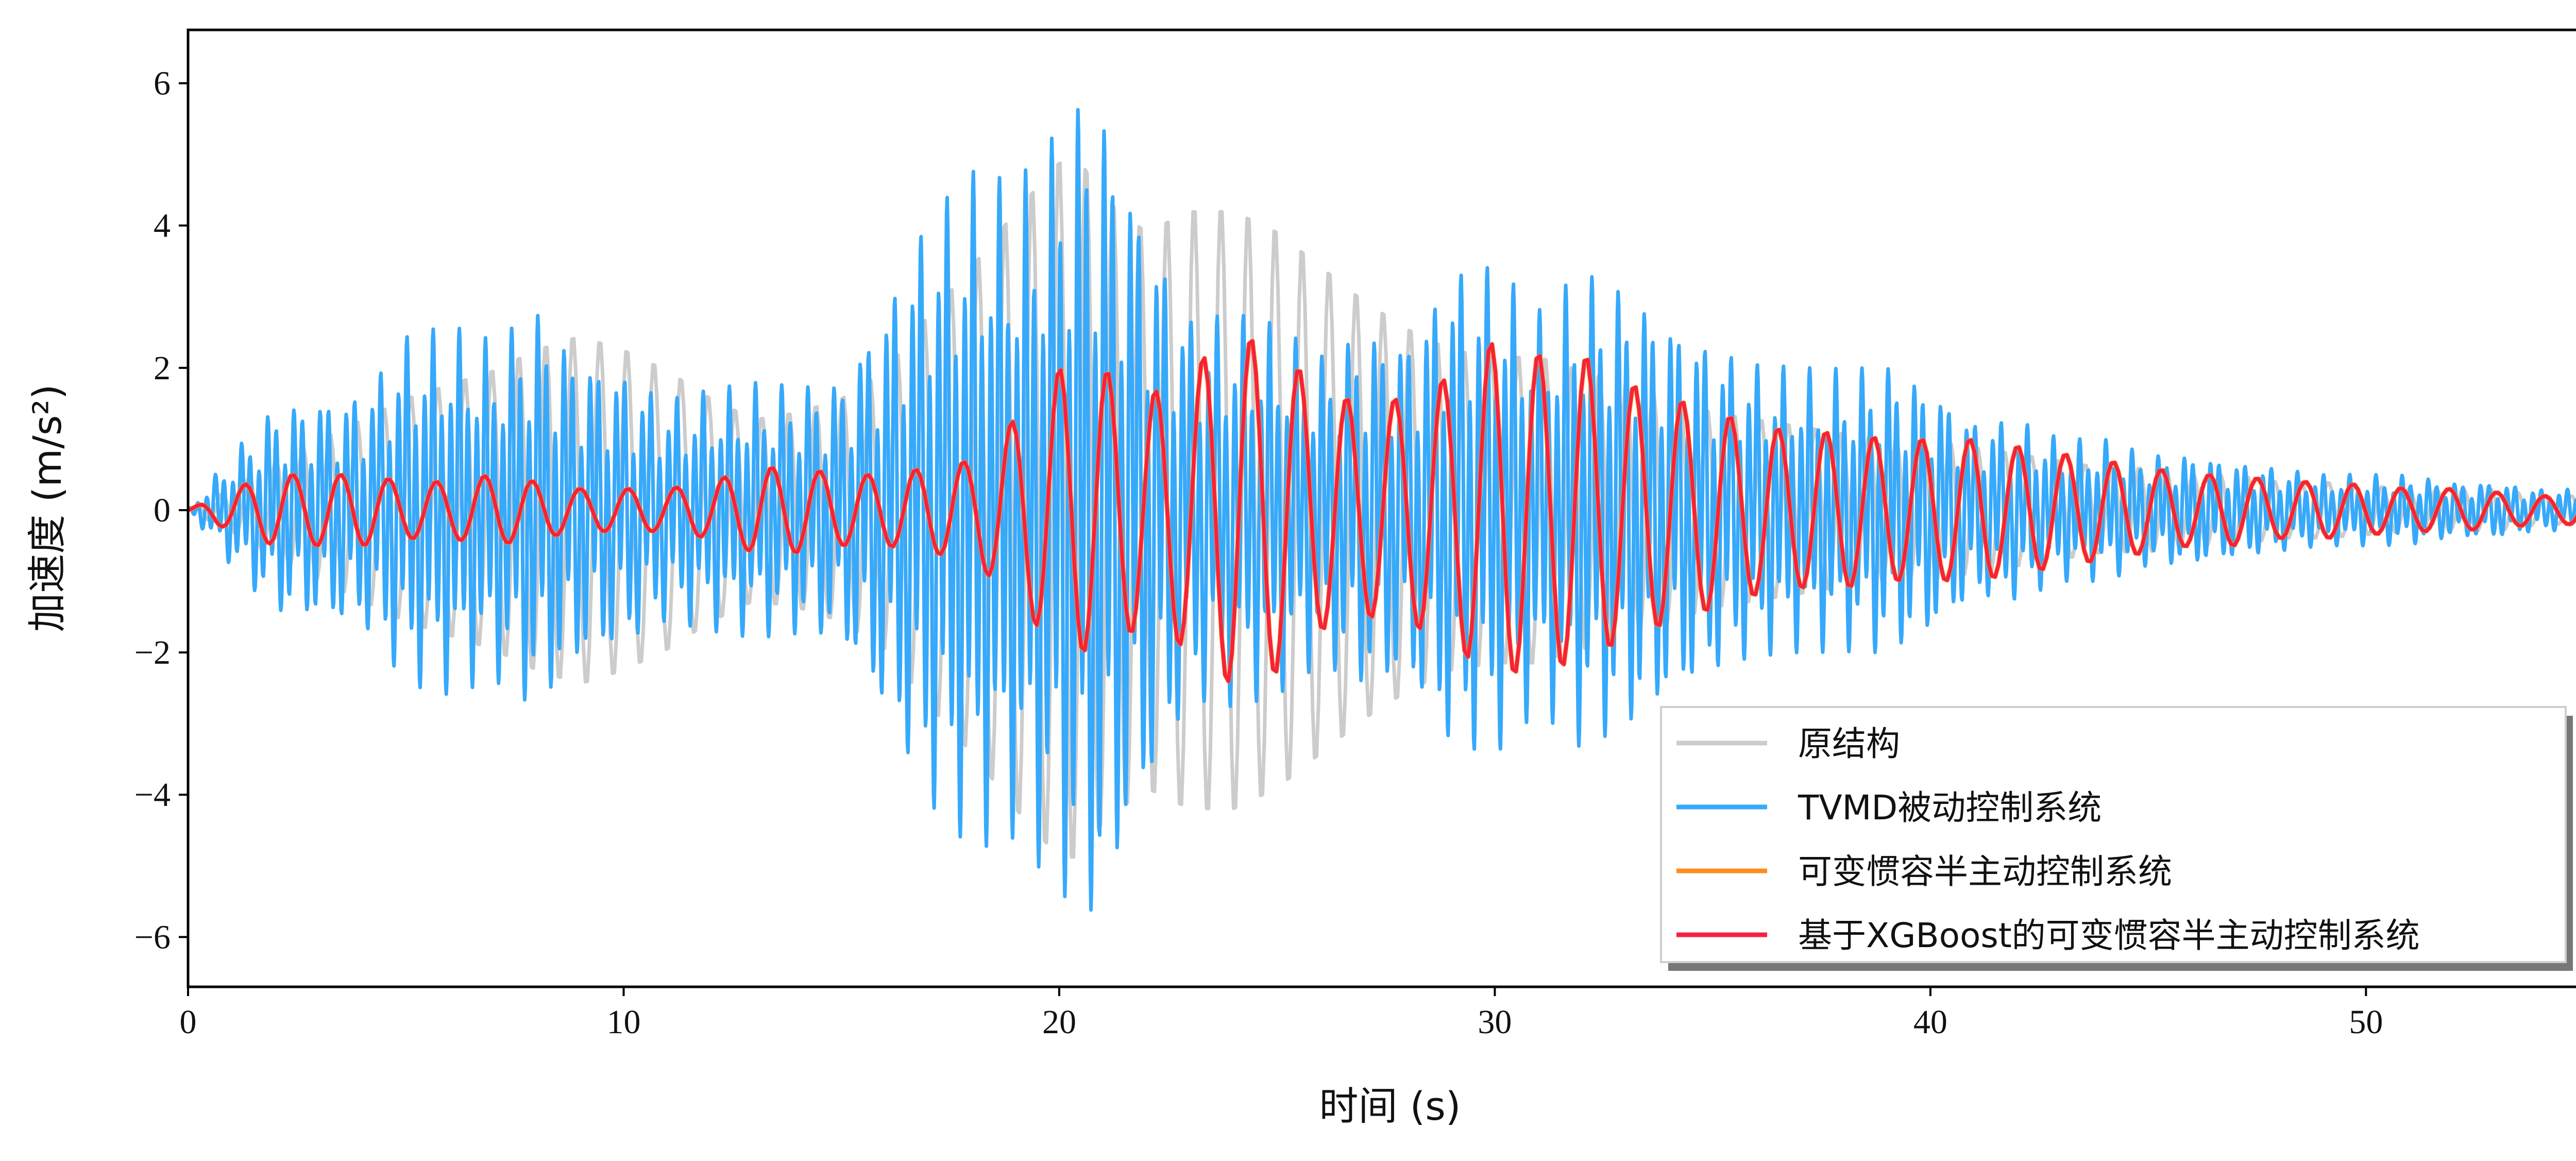 The width and height of the screenshot is (2576, 1161). What do you see at coordinates (188, 1022) in the screenshot?
I see `x-tick-label: 0` at bounding box center [188, 1022].